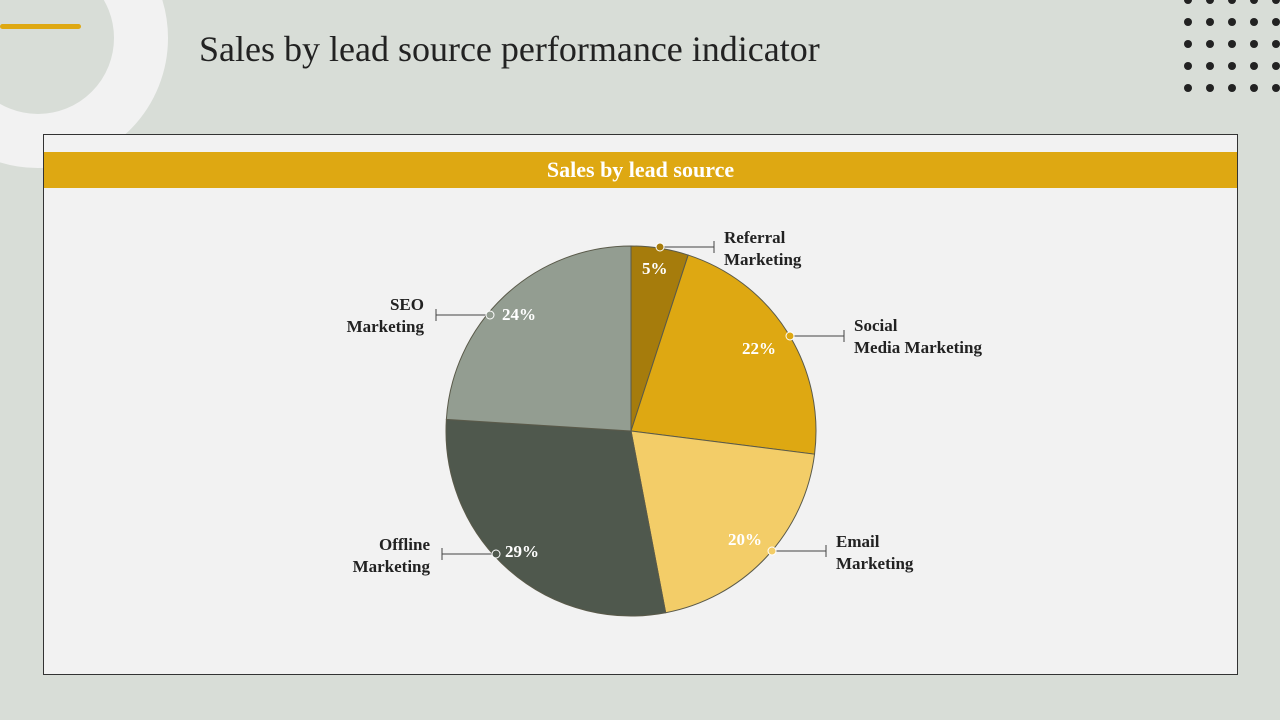 This screenshot has width=1280, height=720. What do you see at coordinates (468, 554) in the screenshot?
I see `leader-line-offline` at bounding box center [468, 554].